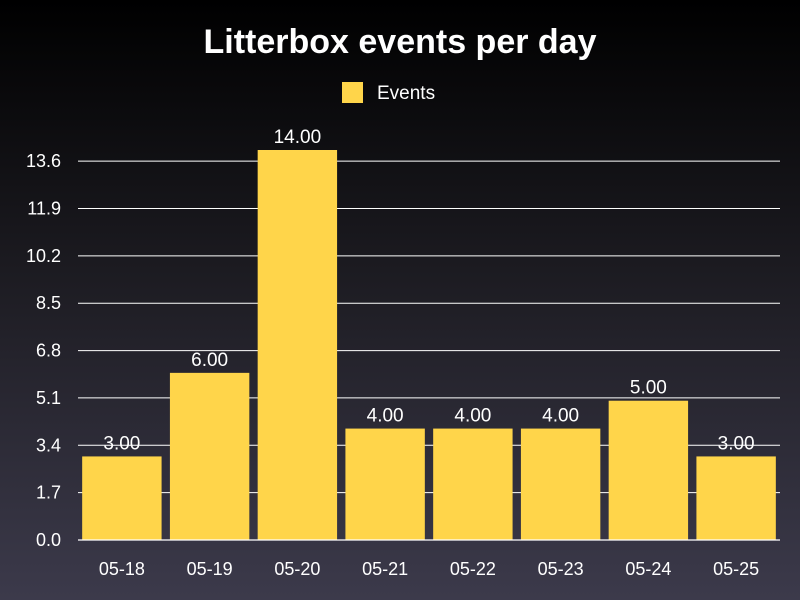 The image size is (800, 600). I want to click on x-tick-label-05-22: 05-22, so click(473, 569).